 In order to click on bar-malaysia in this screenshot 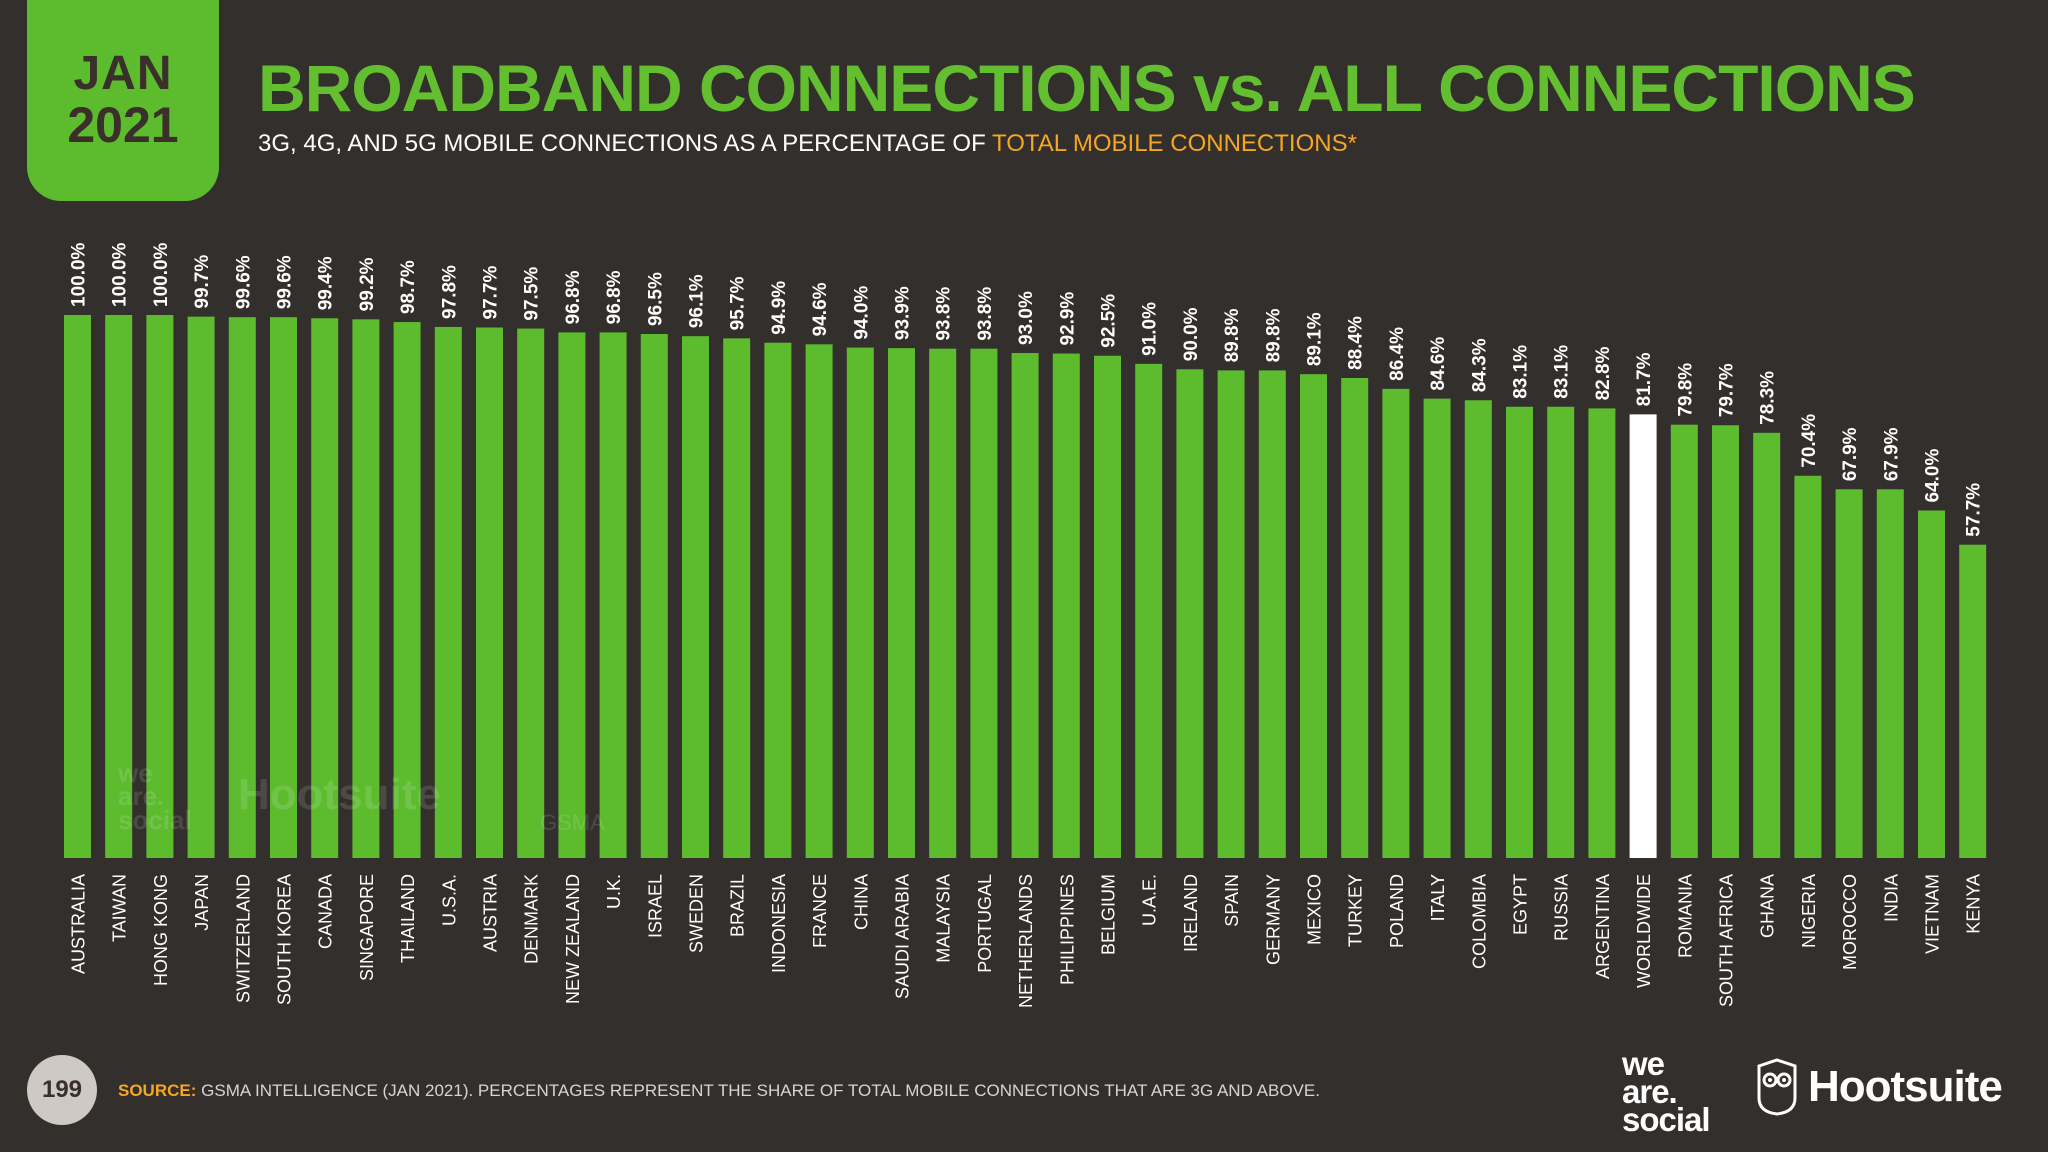, I will do `click(943, 603)`.